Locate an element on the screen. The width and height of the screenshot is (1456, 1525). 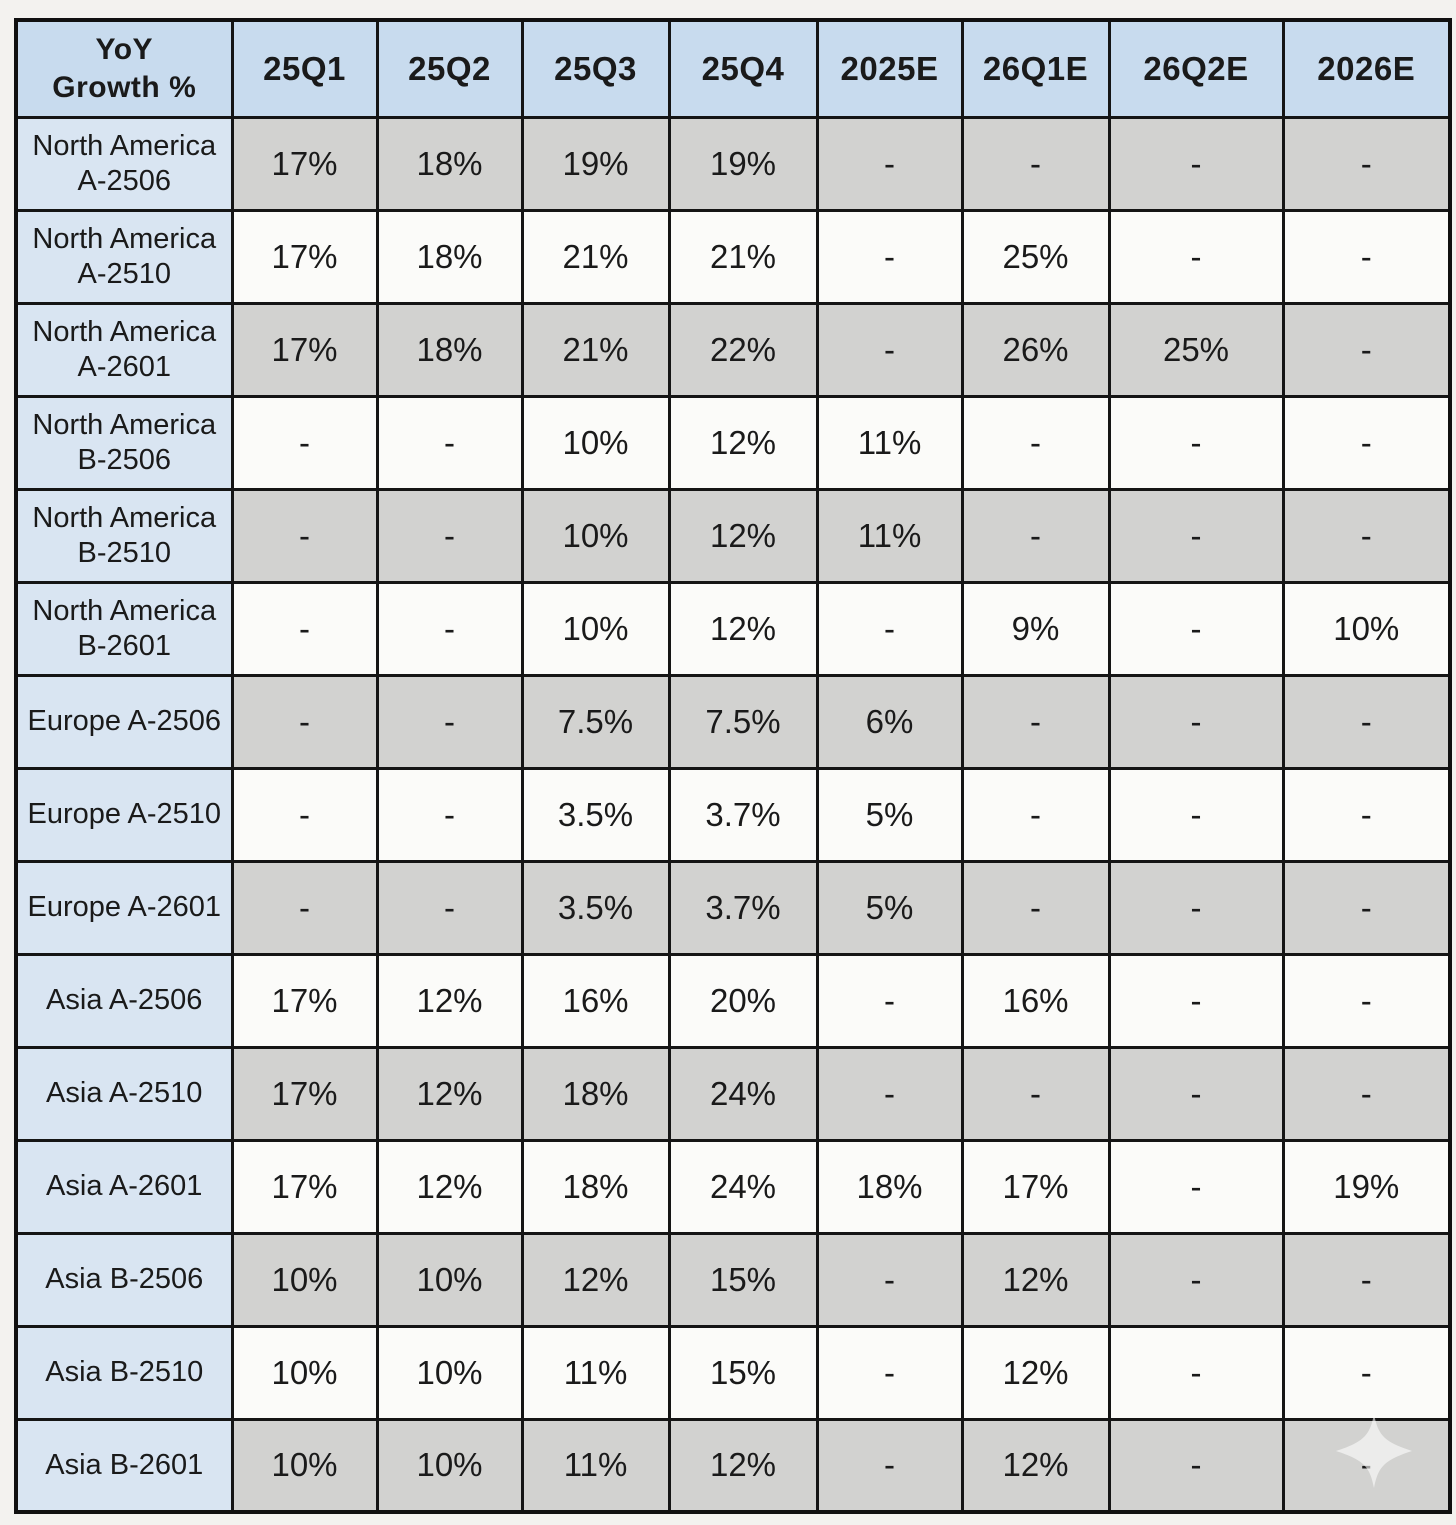
row-label: Europe A-2510 is located at coordinates (124, 814).